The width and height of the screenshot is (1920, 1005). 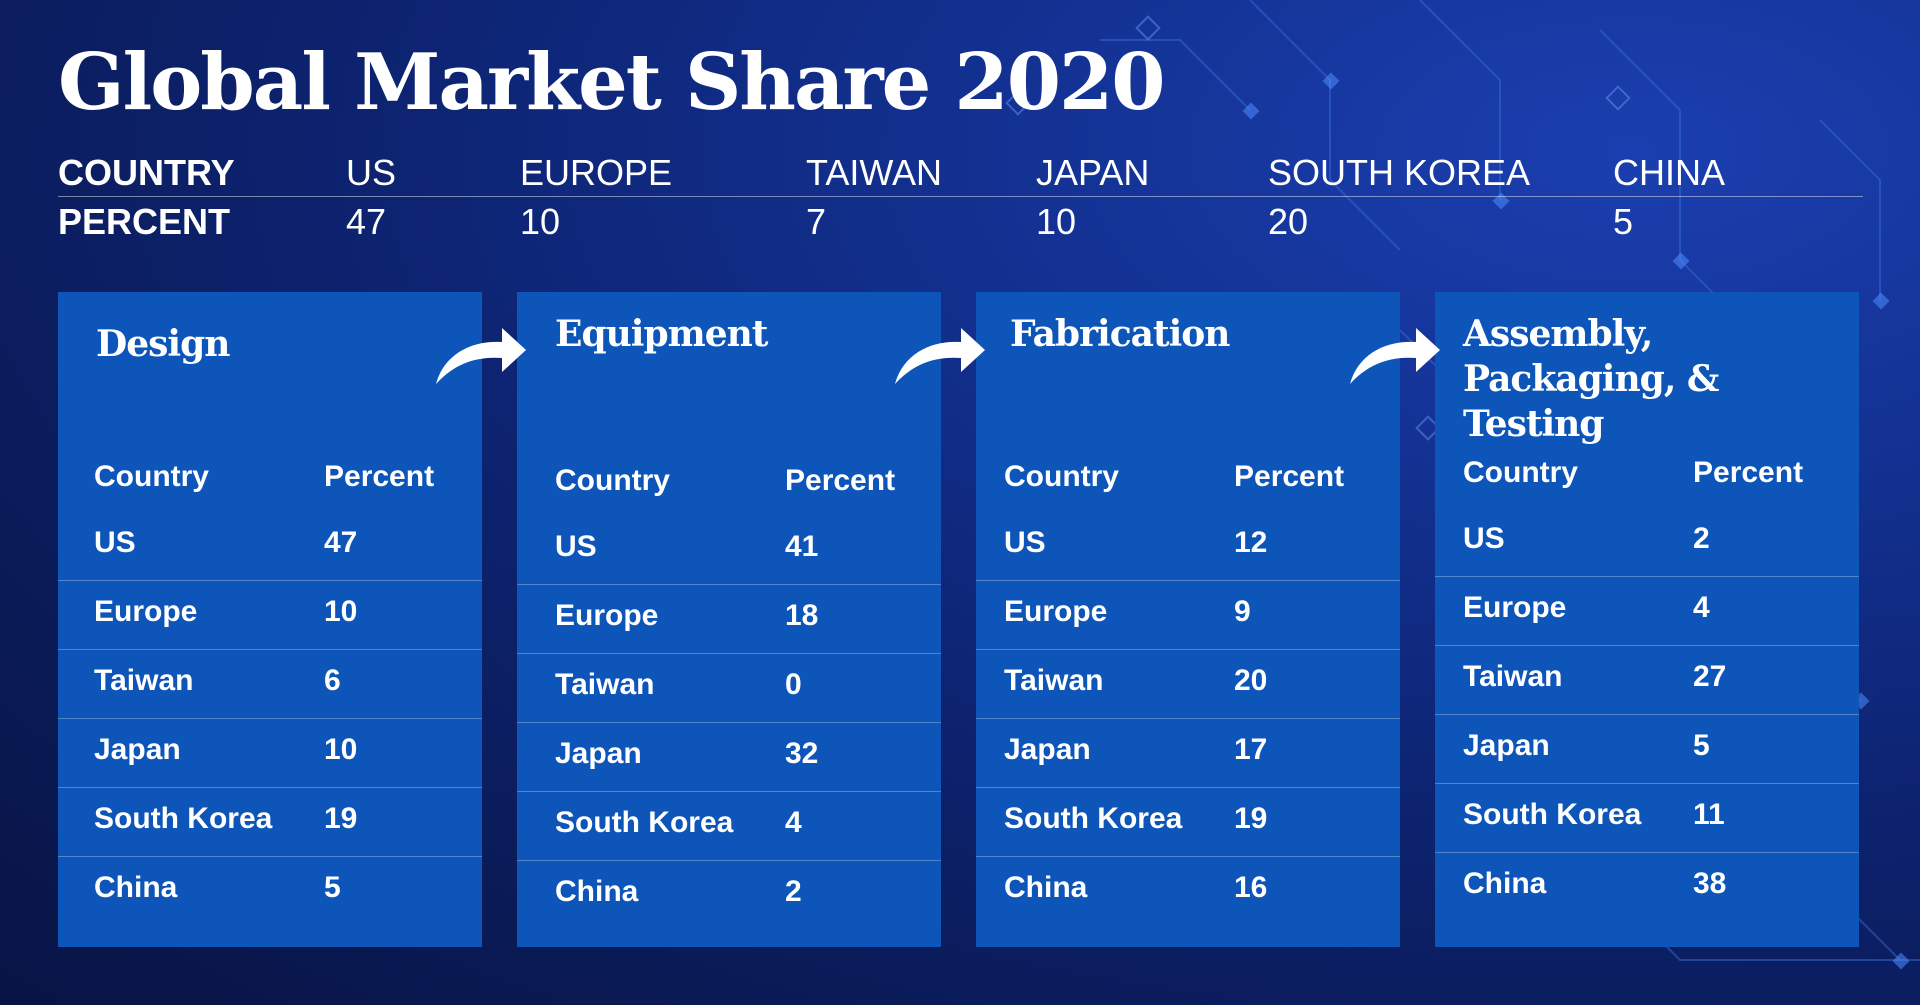 I want to click on panel-title: Fabrication, so click(x=1120, y=334).